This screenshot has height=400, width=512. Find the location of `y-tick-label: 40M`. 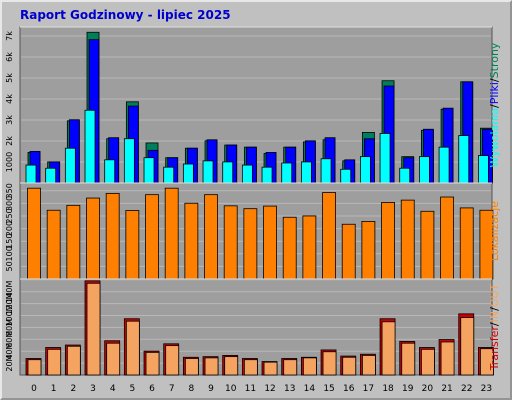

y-tick-label: 40M is located at coordinates (9, 351).